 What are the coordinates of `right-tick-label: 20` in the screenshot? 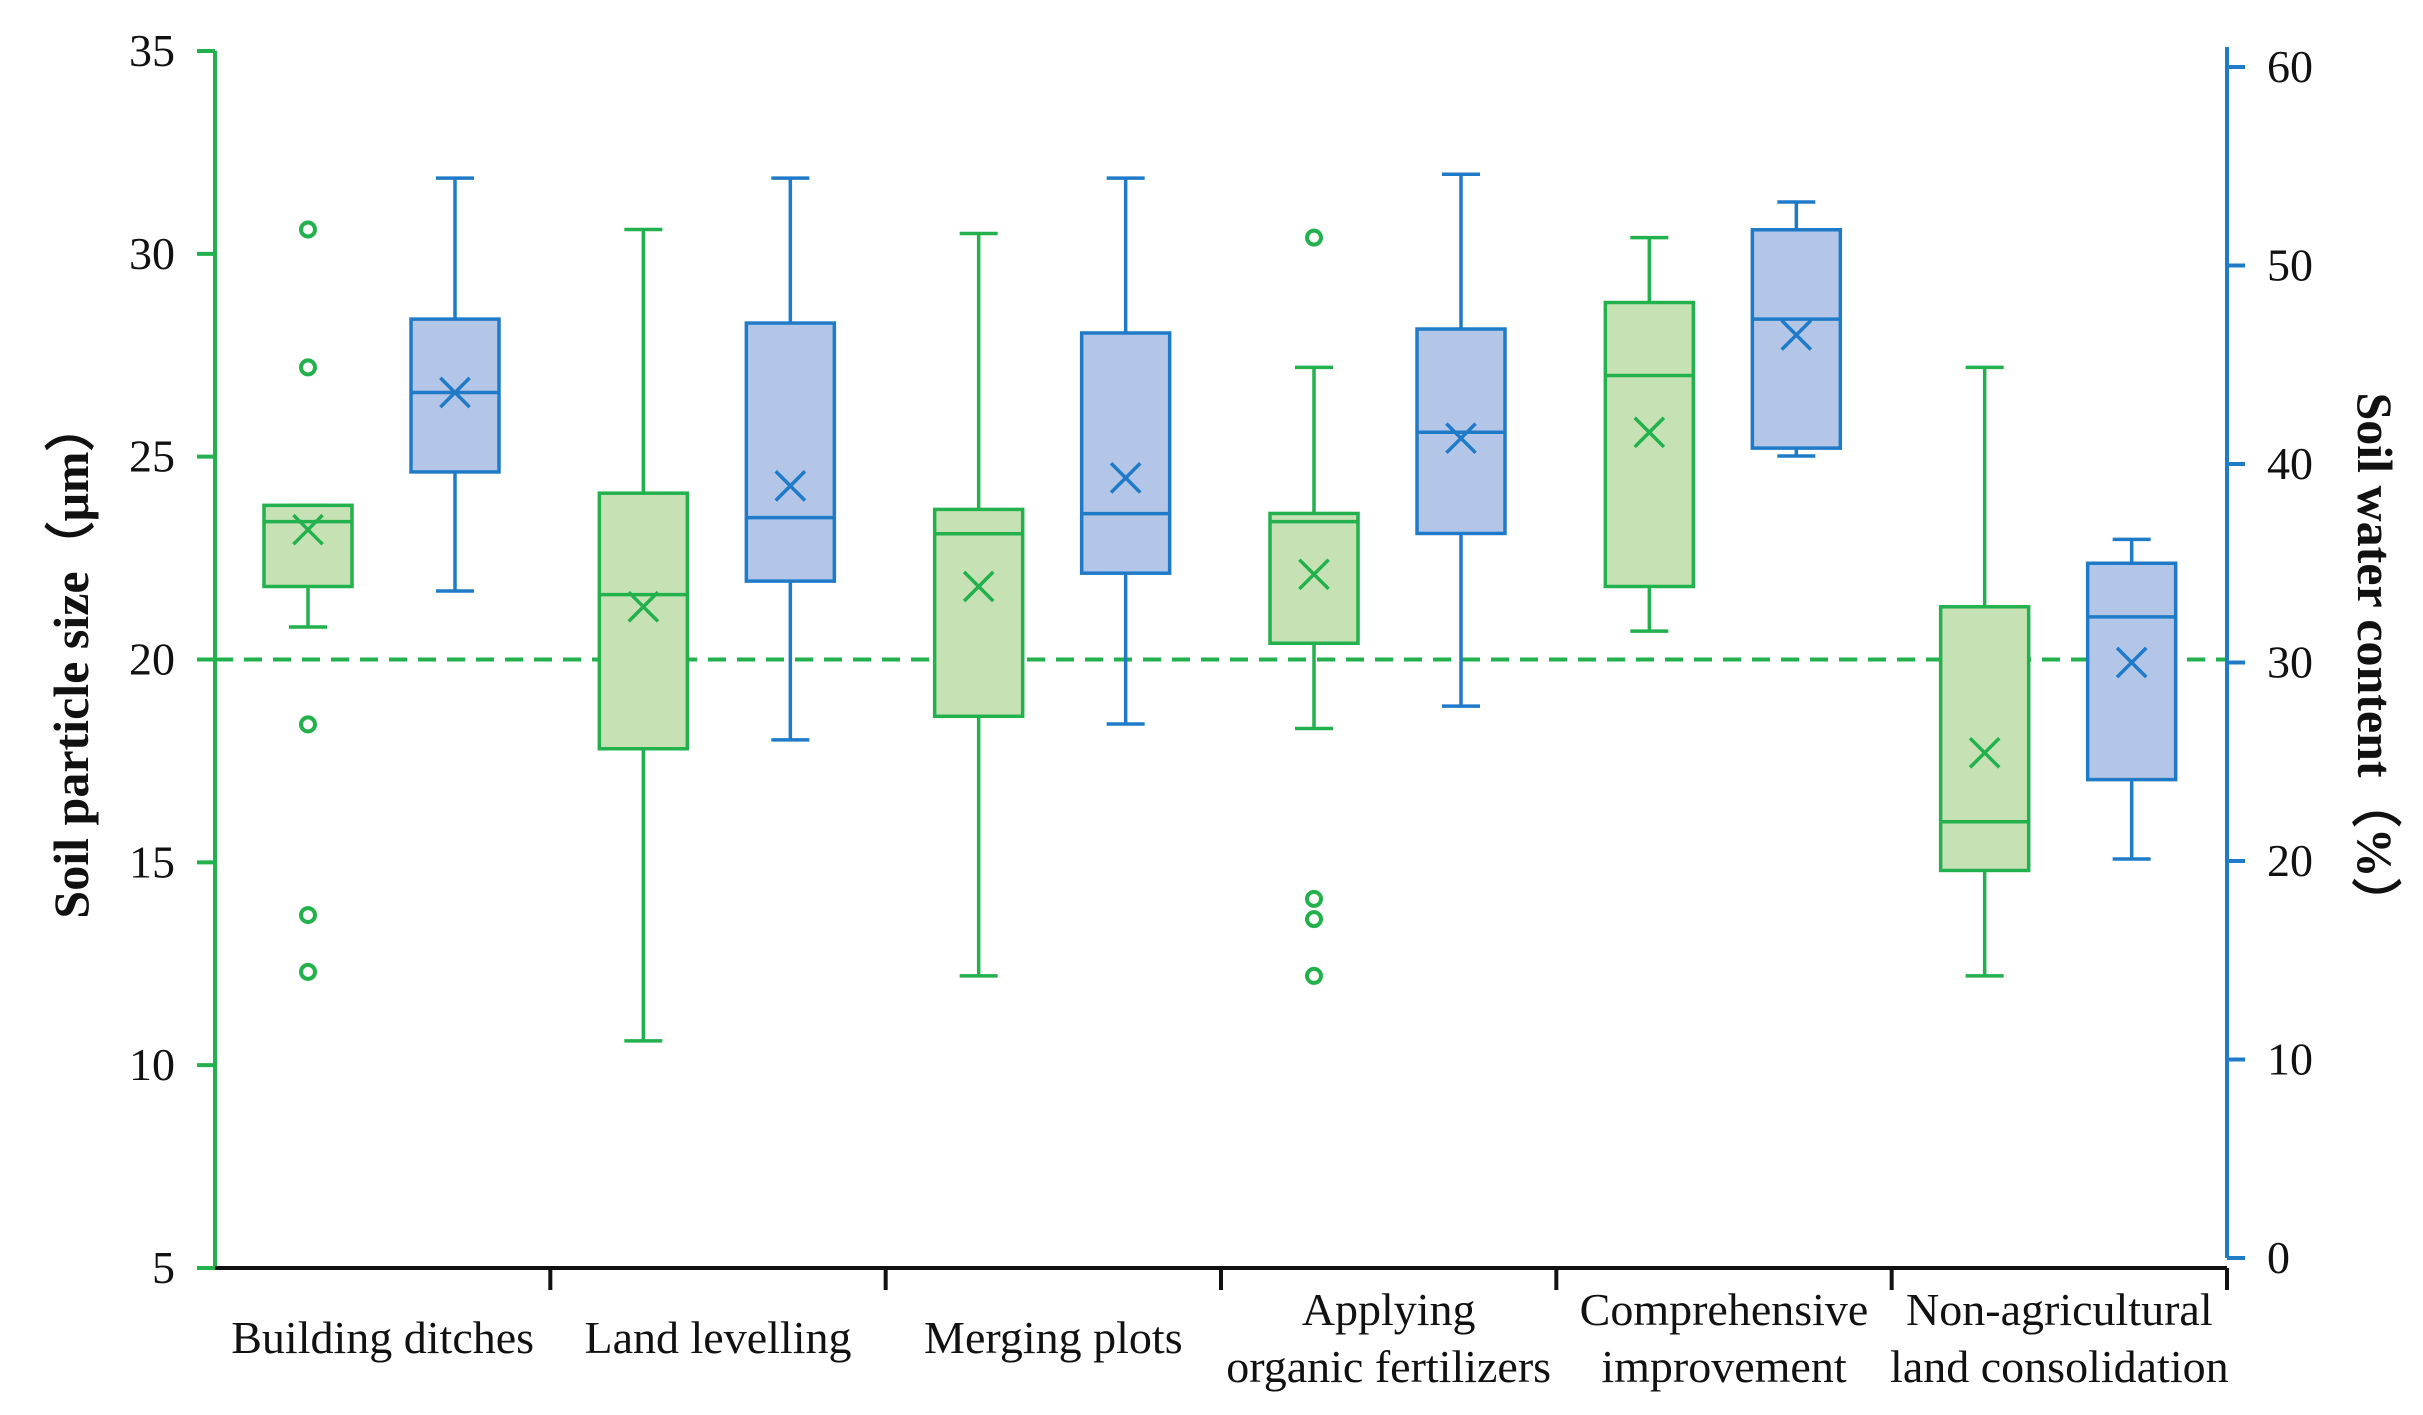 It's located at (2290, 860).